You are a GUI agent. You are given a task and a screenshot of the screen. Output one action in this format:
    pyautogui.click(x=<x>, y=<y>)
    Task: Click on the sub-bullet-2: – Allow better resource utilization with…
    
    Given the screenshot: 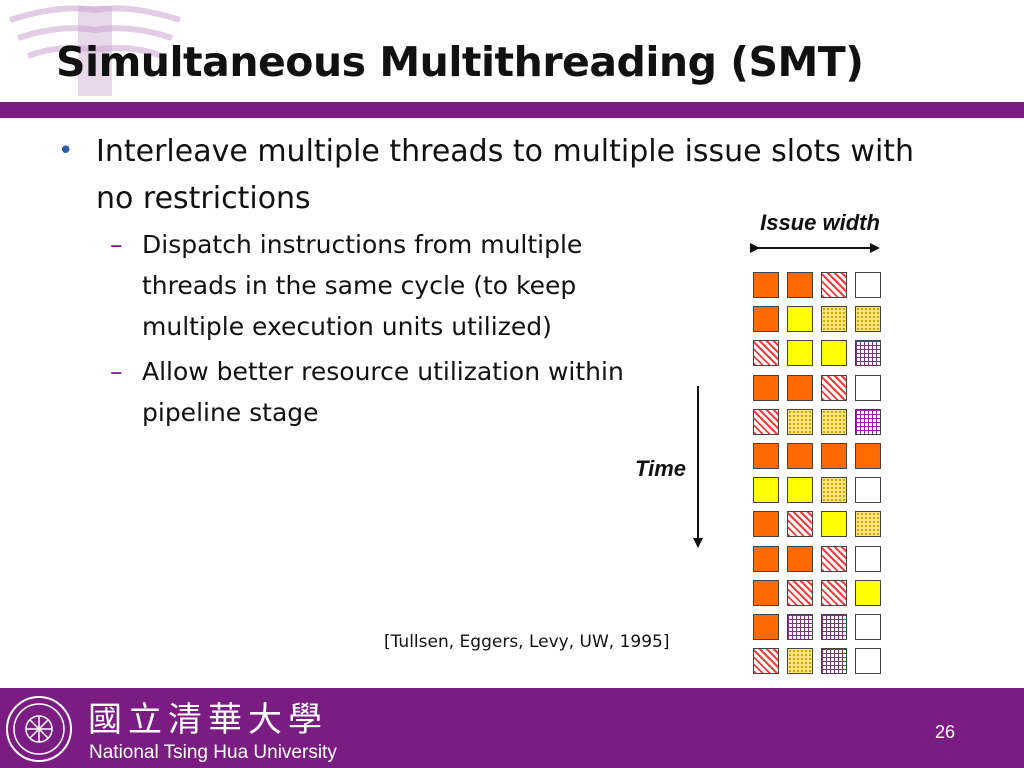 What is the action you would take?
    pyautogui.click(x=370, y=392)
    